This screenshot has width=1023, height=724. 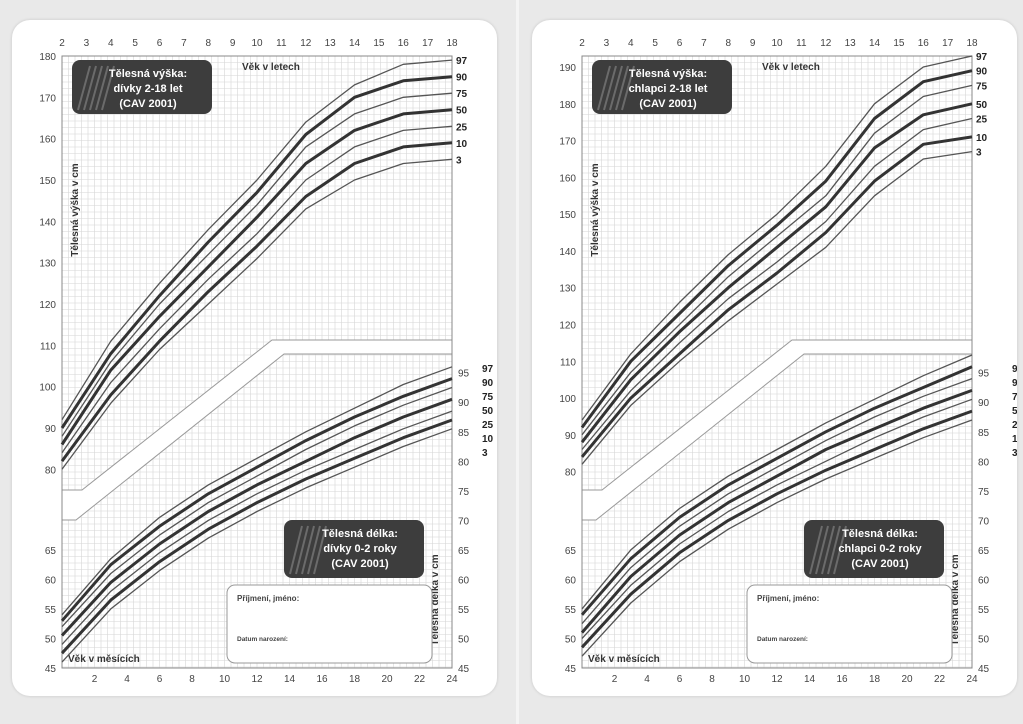 I want to click on bottom-y-left-tick-label: 60, so click(x=571, y=580).